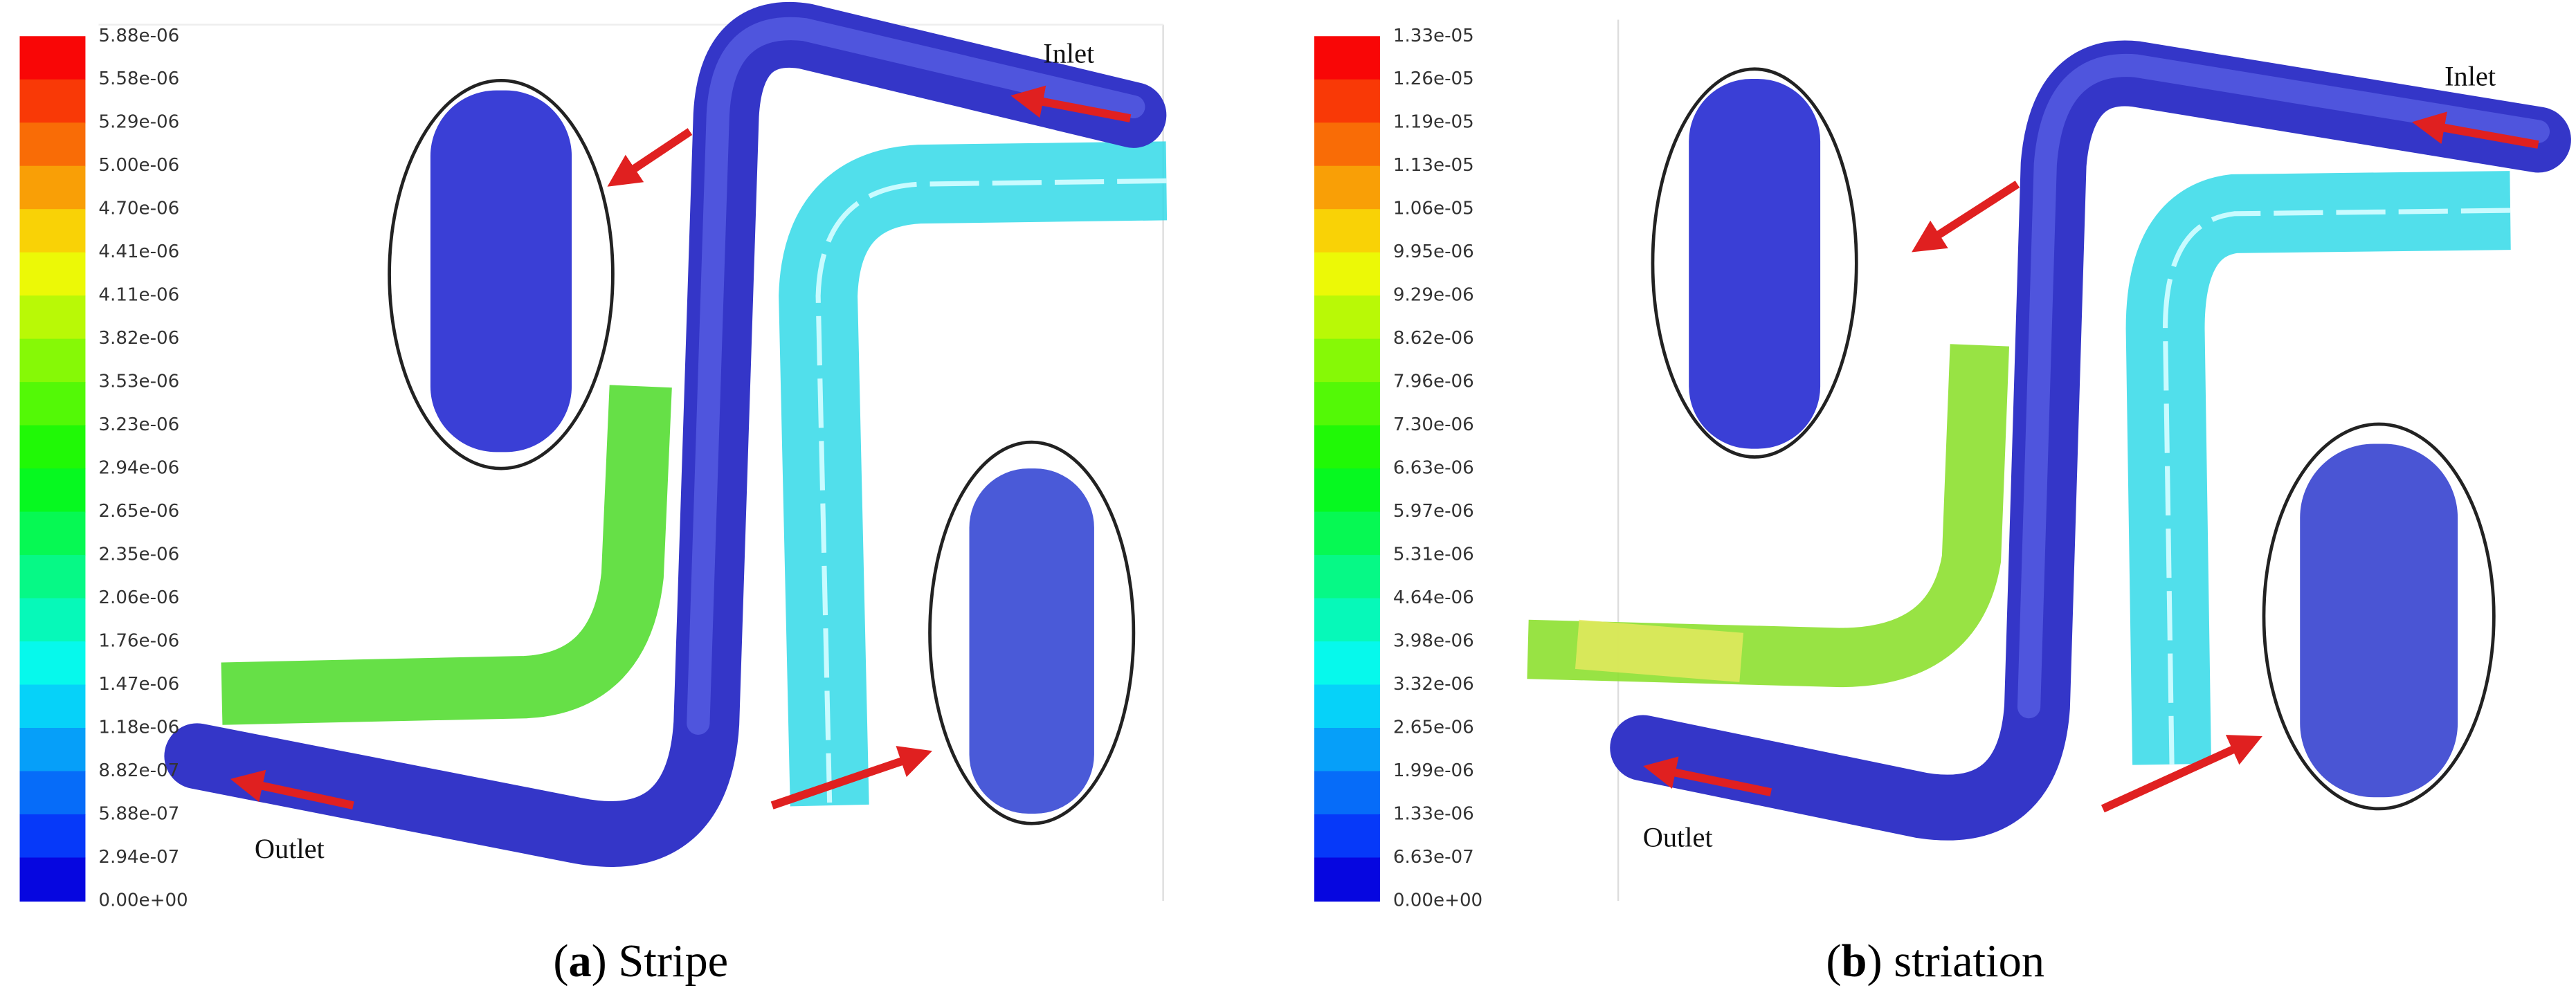 The image size is (2576, 1006). I want to click on caption: (b) striation, so click(1935, 961).